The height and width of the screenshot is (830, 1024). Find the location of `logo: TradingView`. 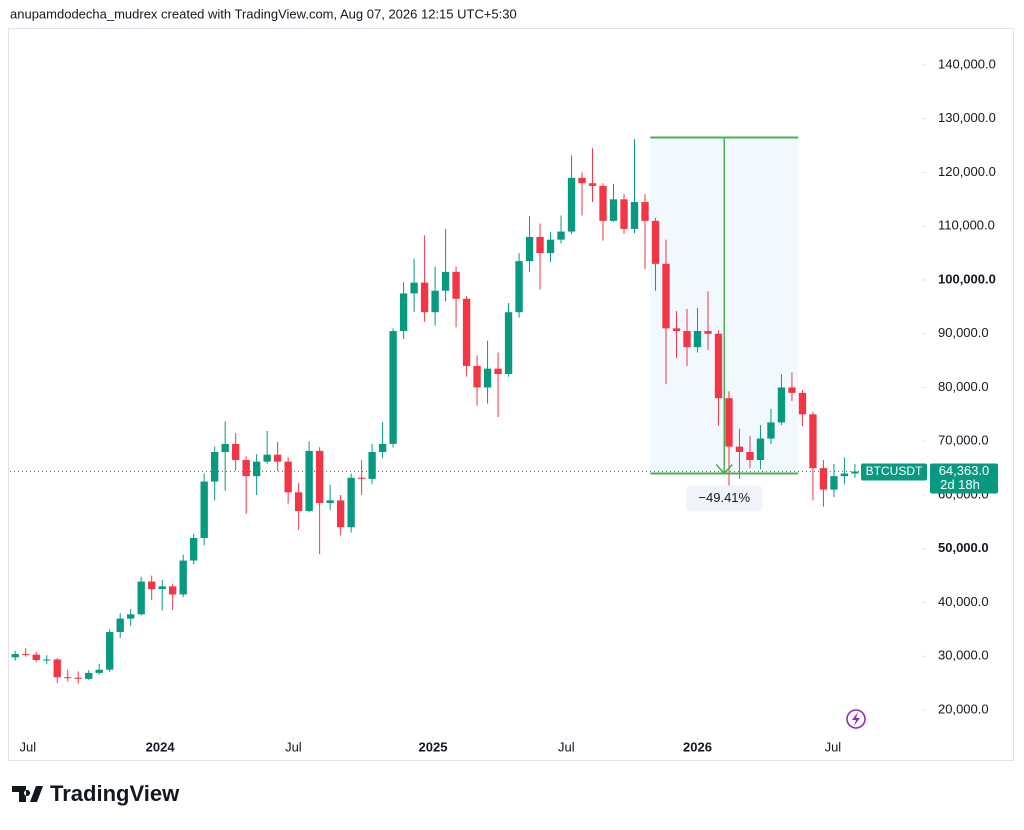

logo: TradingView is located at coordinates (96, 793).